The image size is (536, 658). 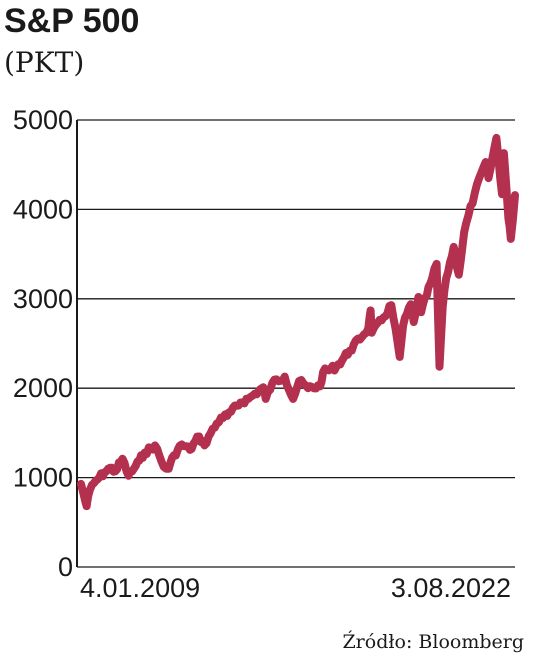 What do you see at coordinates (43, 120) in the screenshot?
I see `y-tick-label-5000: 5000` at bounding box center [43, 120].